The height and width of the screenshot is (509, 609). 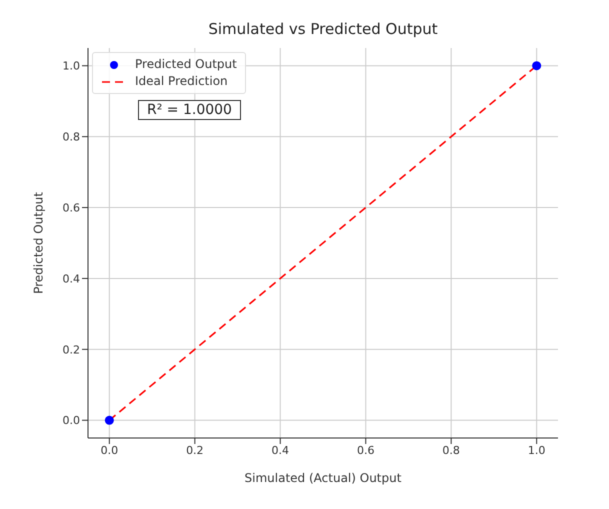 What do you see at coordinates (537, 450) in the screenshot?
I see `x-tick-label: 1.0` at bounding box center [537, 450].